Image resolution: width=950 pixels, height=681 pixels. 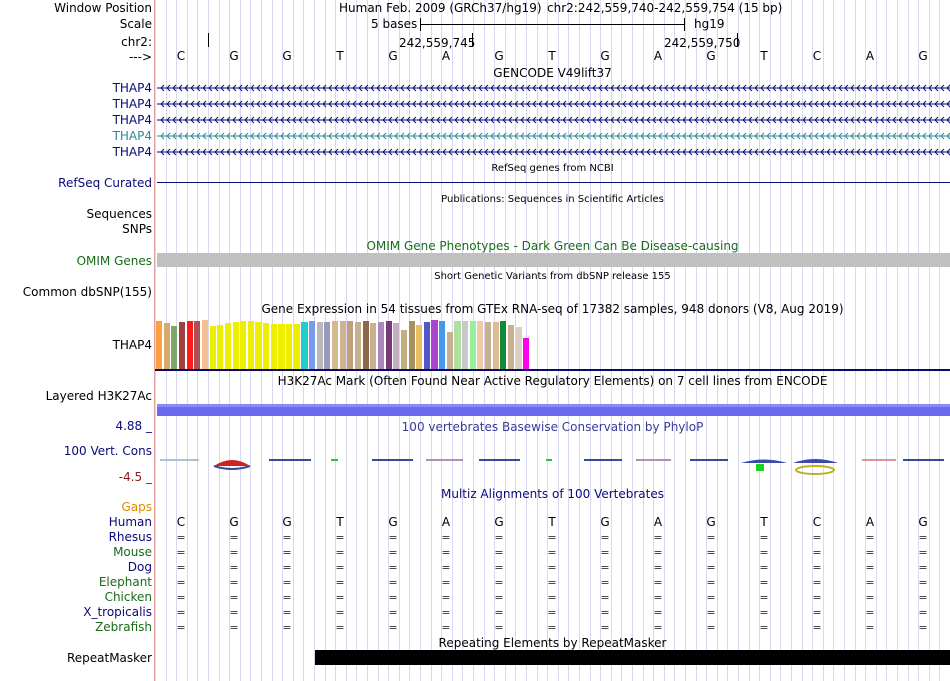 What do you see at coordinates (553, 410) in the screenshot?
I see `h3k27ac-signal-bar` at bounding box center [553, 410].